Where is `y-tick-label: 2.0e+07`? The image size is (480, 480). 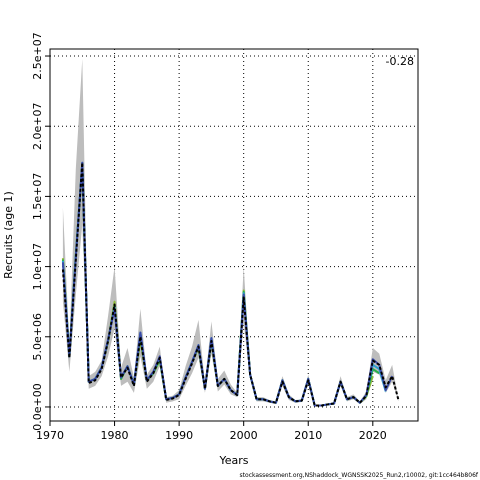 y-tick-label: 2.0e+07 is located at coordinates (37, 125).